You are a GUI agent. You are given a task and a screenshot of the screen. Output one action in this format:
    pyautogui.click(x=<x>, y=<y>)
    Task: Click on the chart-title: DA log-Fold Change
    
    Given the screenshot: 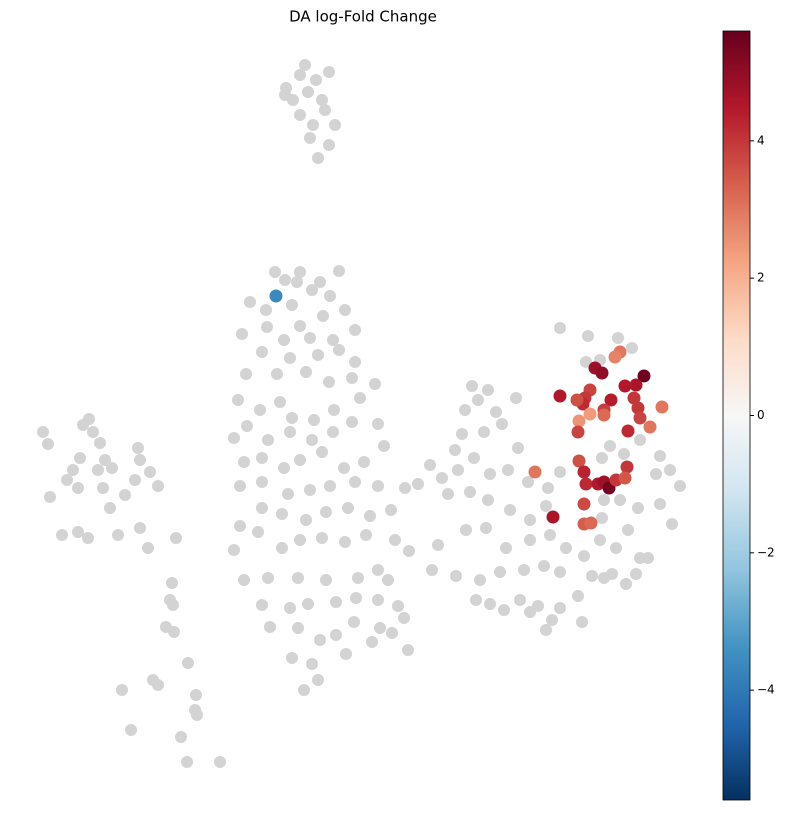 What is the action you would take?
    pyautogui.click(x=363, y=17)
    